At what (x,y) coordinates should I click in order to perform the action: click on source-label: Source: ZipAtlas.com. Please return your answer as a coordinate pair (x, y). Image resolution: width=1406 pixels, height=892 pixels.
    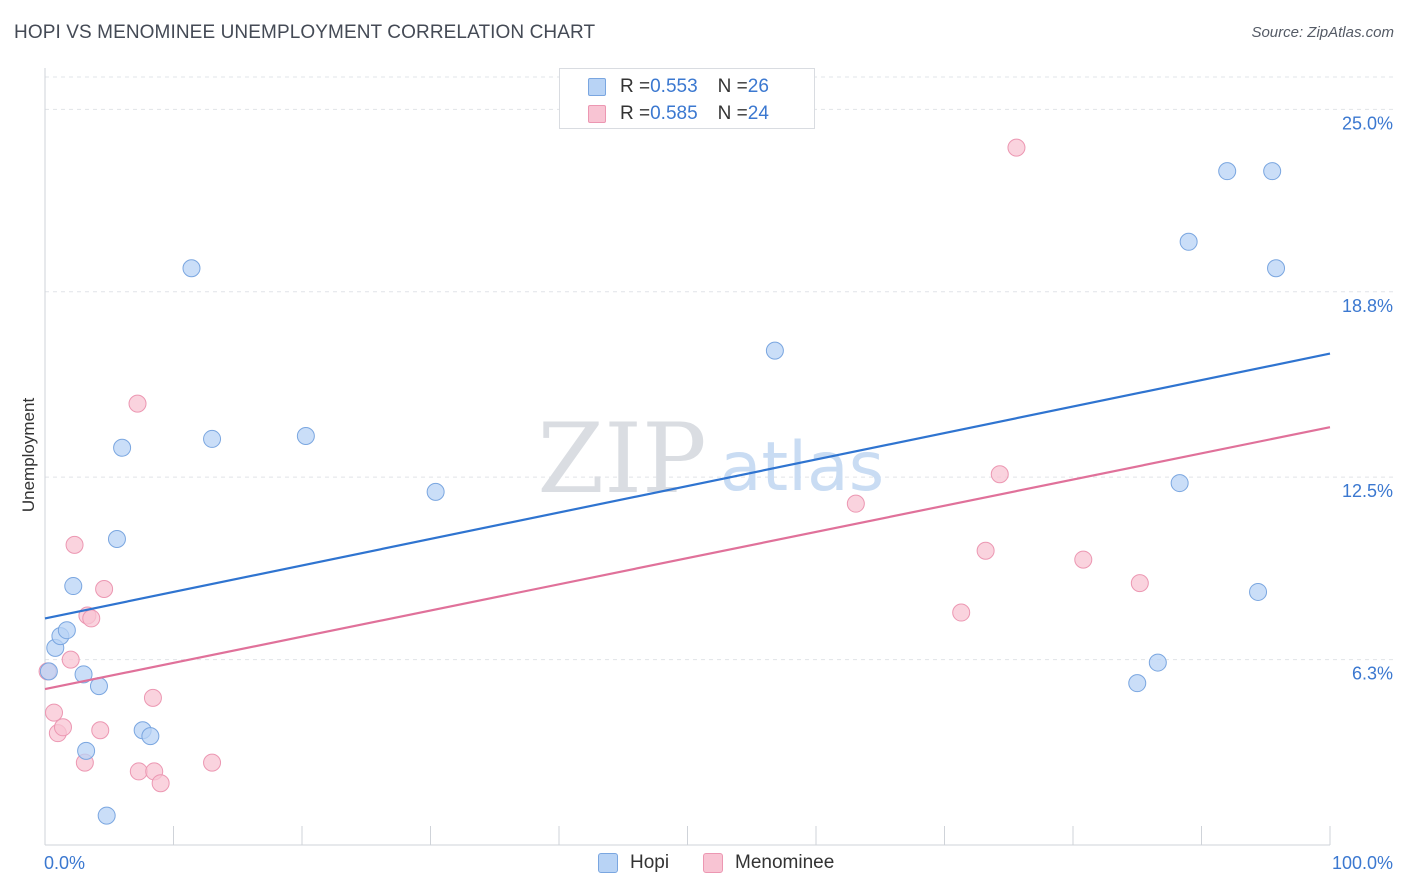
    Looking at the image, I should click on (1322, 32).